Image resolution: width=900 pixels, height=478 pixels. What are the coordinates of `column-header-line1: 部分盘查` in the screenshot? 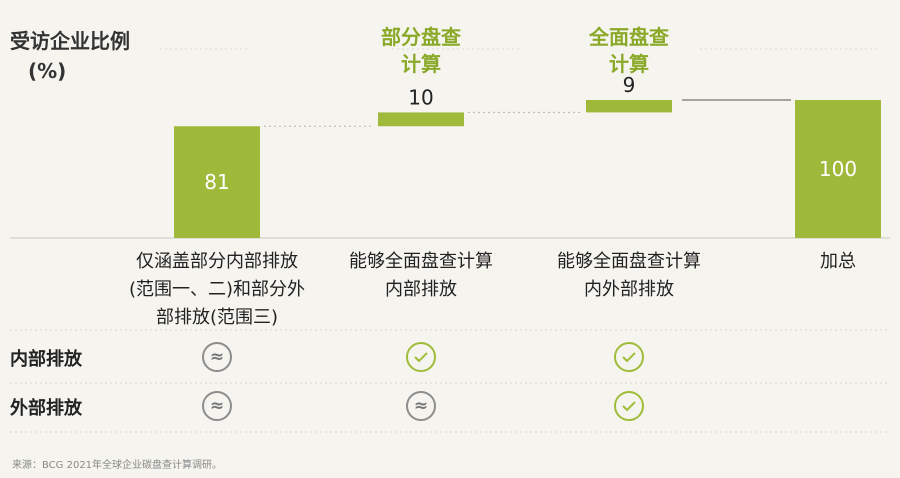 It's located at (421, 37).